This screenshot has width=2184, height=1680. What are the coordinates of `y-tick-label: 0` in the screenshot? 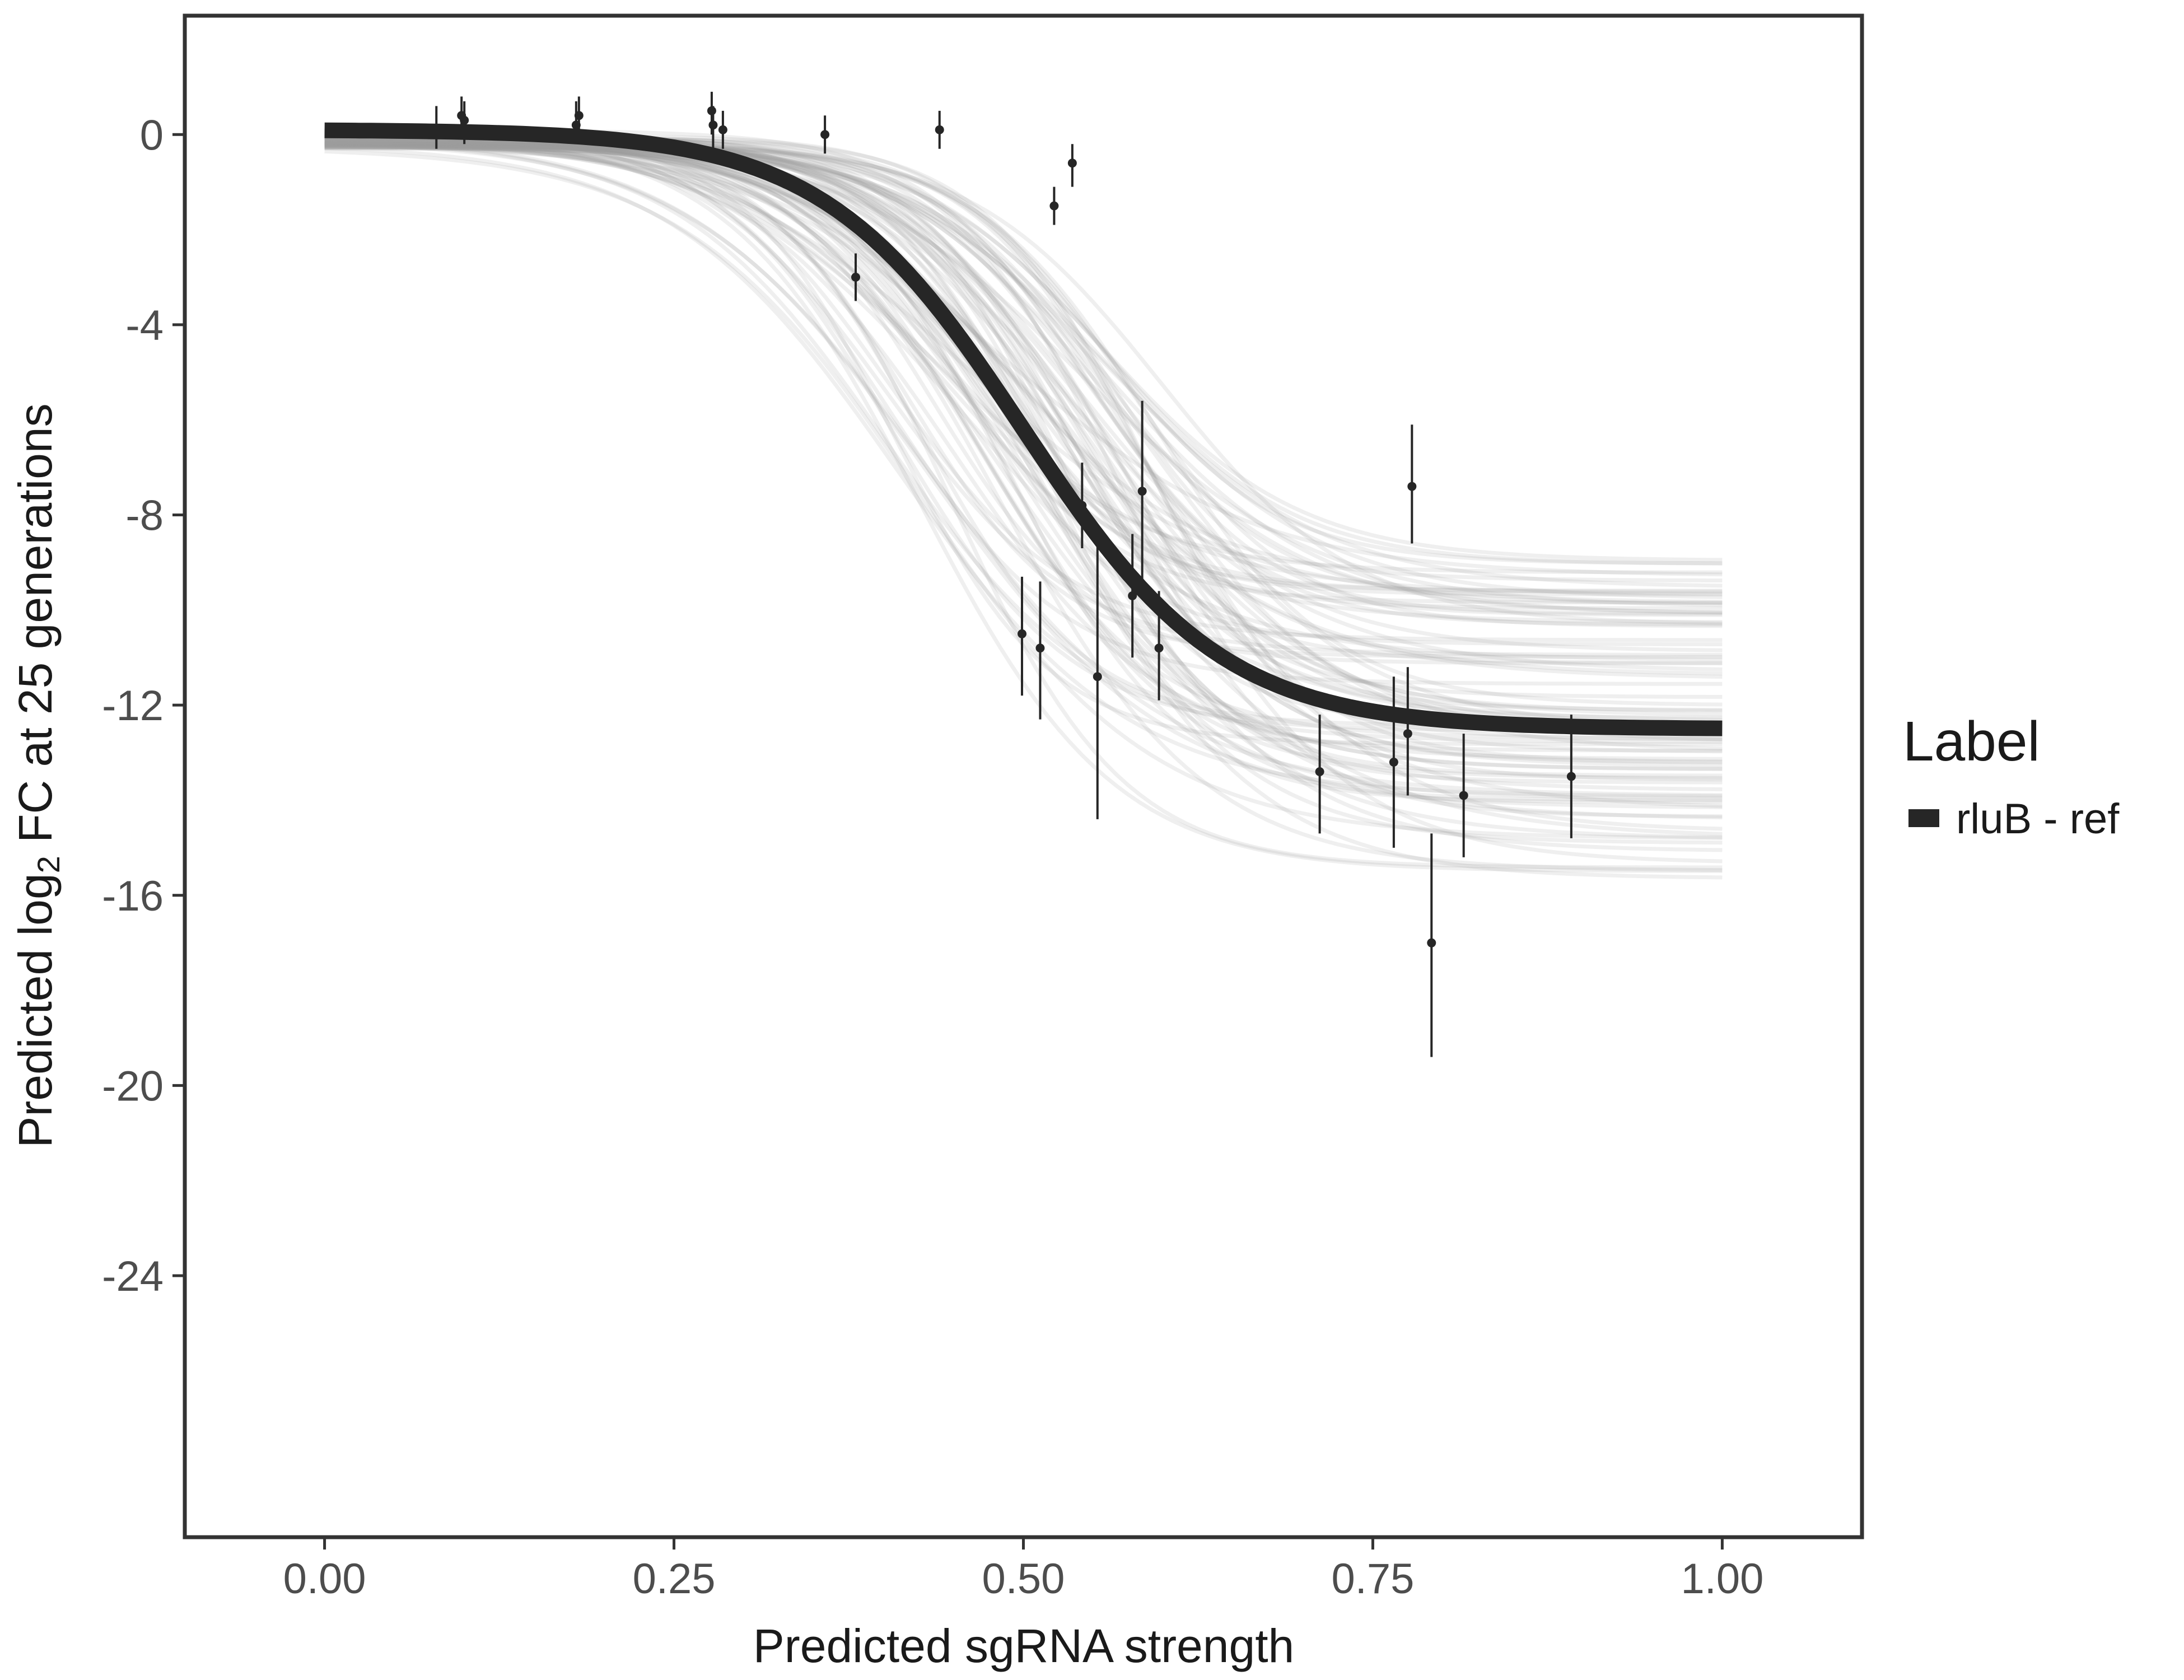 It's located at (152, 135).